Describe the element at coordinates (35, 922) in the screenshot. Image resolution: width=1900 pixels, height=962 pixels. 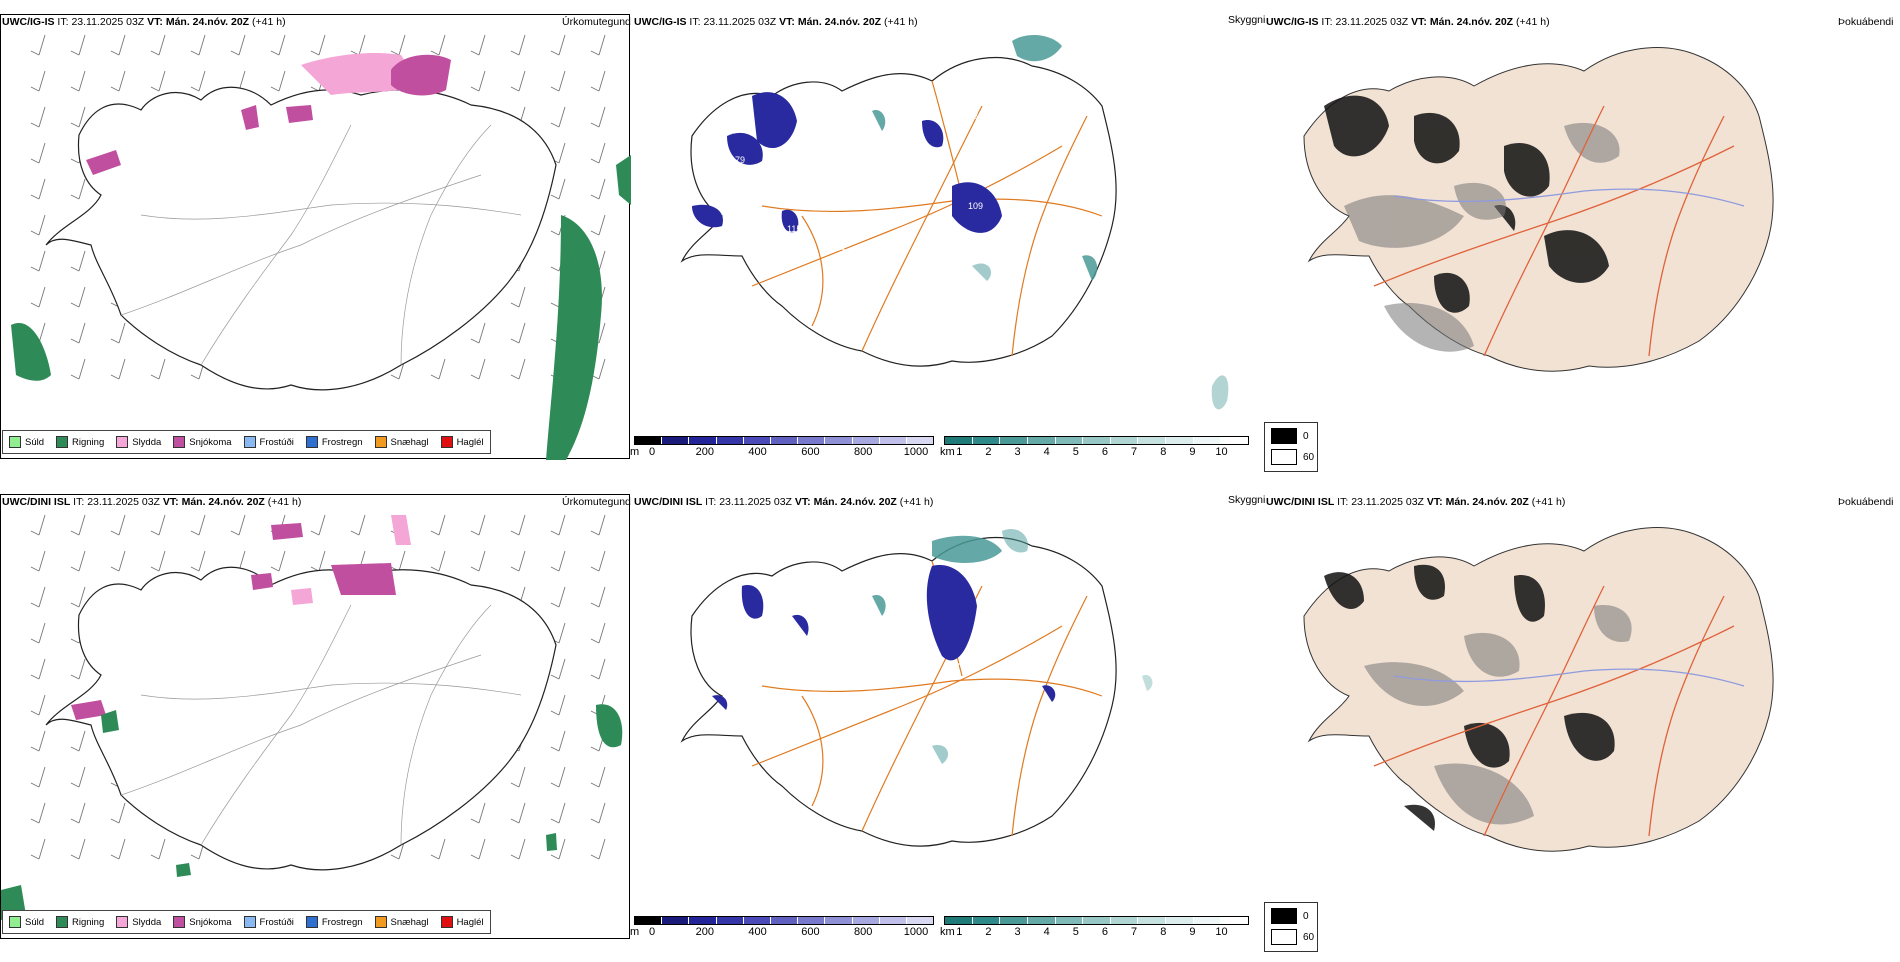
I see `legend-label: Súld` at that location.